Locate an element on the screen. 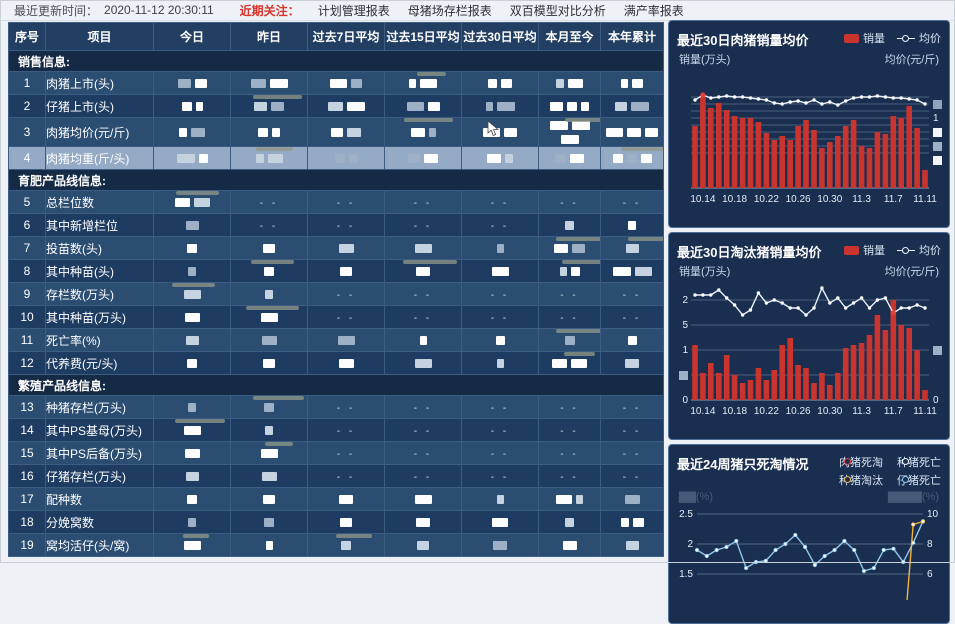 The image size is (955, 624). row-number: 6 is located at coordinates (27, 225).